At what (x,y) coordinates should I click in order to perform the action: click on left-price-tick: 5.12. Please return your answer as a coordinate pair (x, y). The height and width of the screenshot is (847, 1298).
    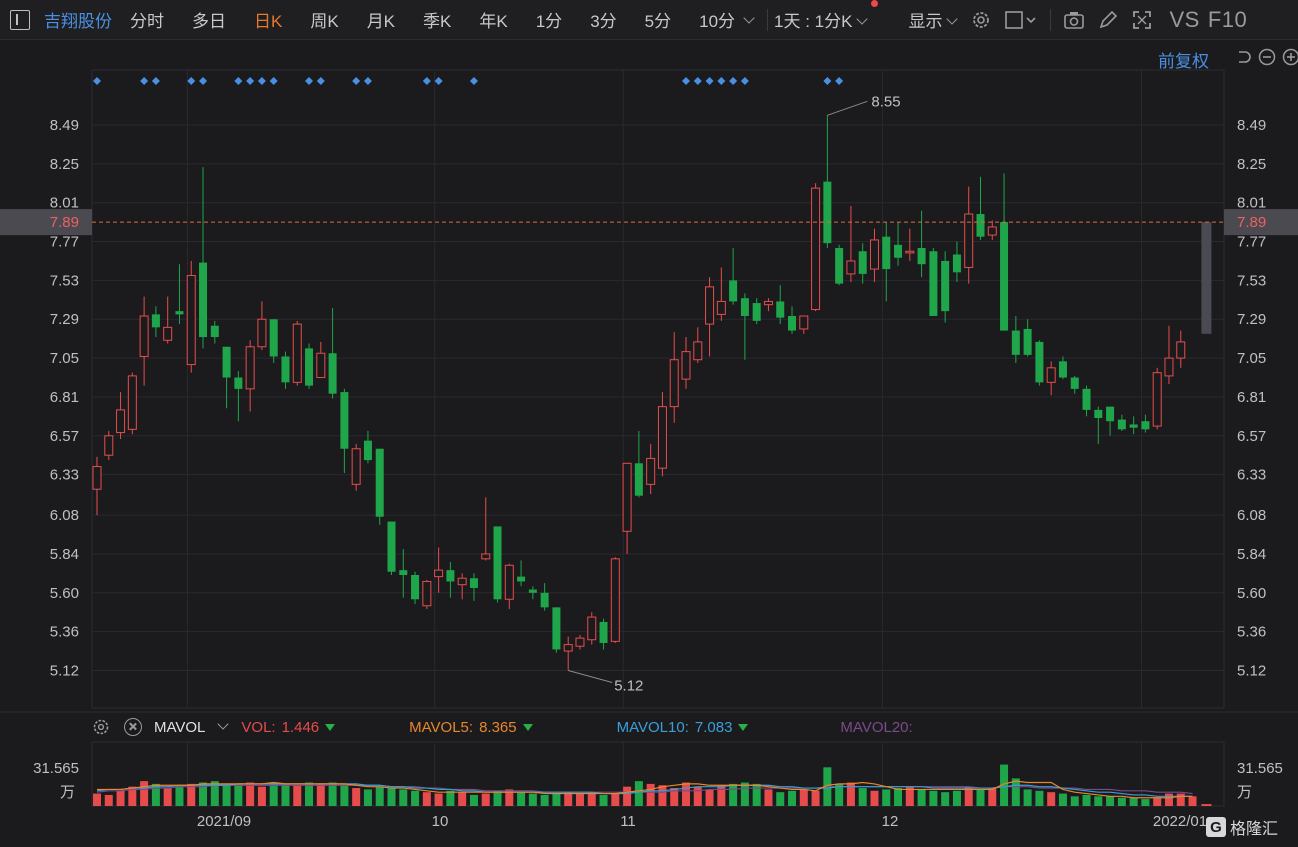
    Looking at the image, I should click on (64, 671).